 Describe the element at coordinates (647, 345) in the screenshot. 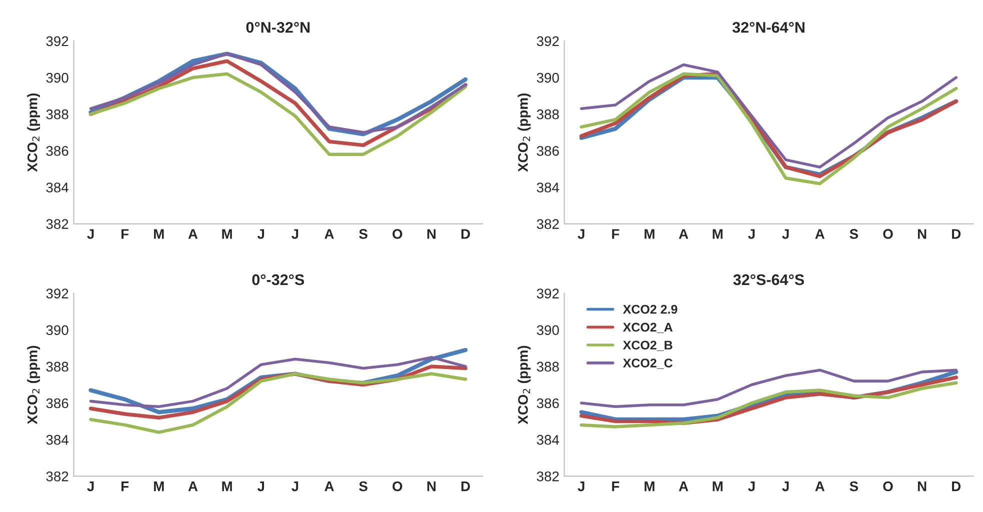

I see `legend-label: XCO2_B` at that location.